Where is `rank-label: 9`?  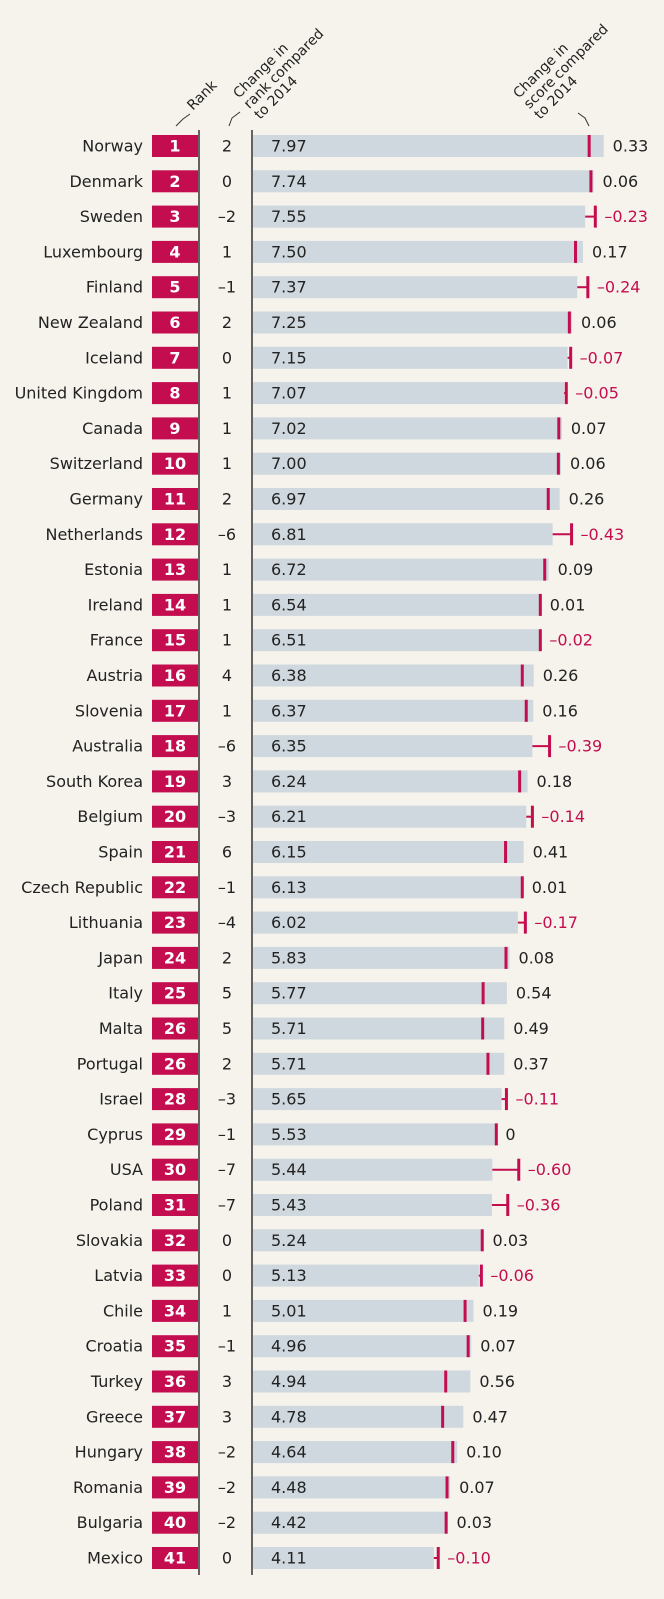
rank-label: 9 is located at coordinates (174, 428).